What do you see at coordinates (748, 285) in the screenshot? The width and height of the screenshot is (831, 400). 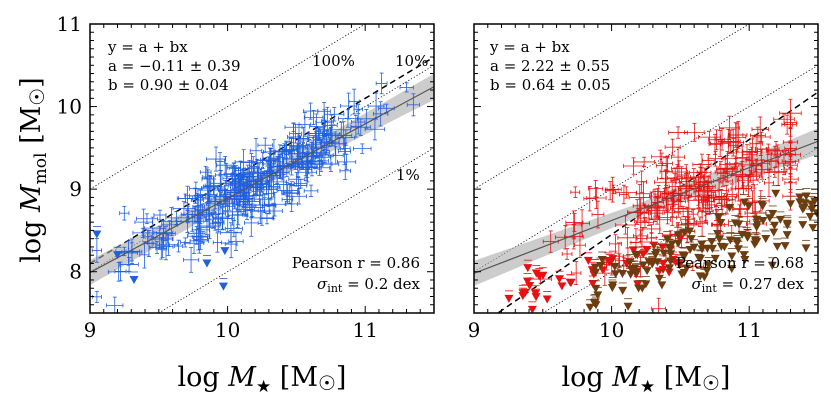 I see `right-sigma: σint = 0.27 dex` at bounding box center [748, 285].